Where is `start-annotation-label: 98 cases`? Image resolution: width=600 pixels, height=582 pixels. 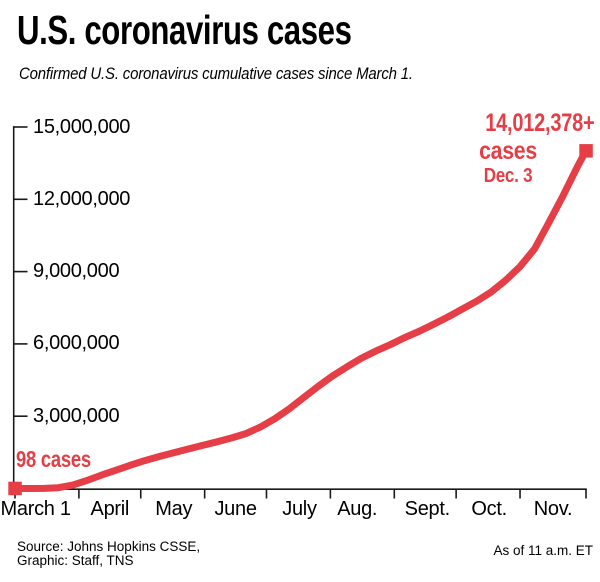
start-annotation-label: 98 cases is located at coordinates (53, 459).